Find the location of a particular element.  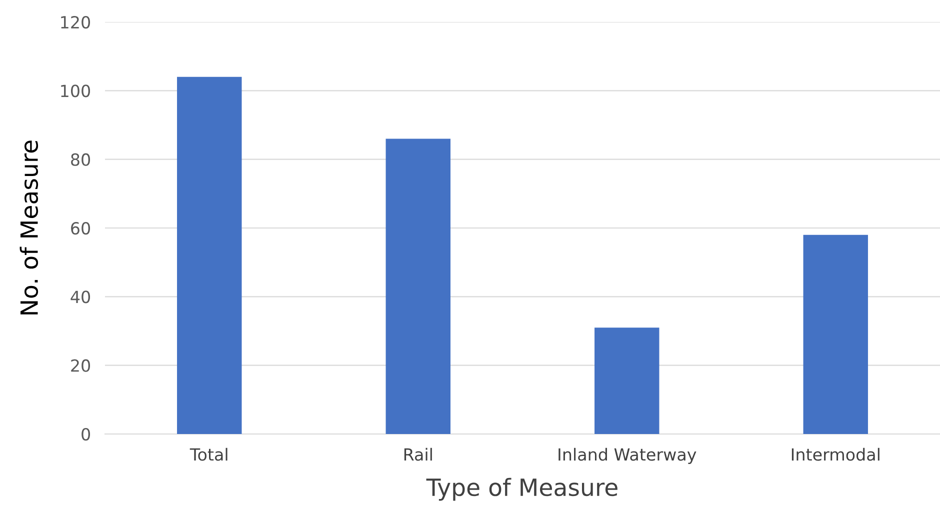

x-tick-label: Intermodal is located at coordinates (836, 454).